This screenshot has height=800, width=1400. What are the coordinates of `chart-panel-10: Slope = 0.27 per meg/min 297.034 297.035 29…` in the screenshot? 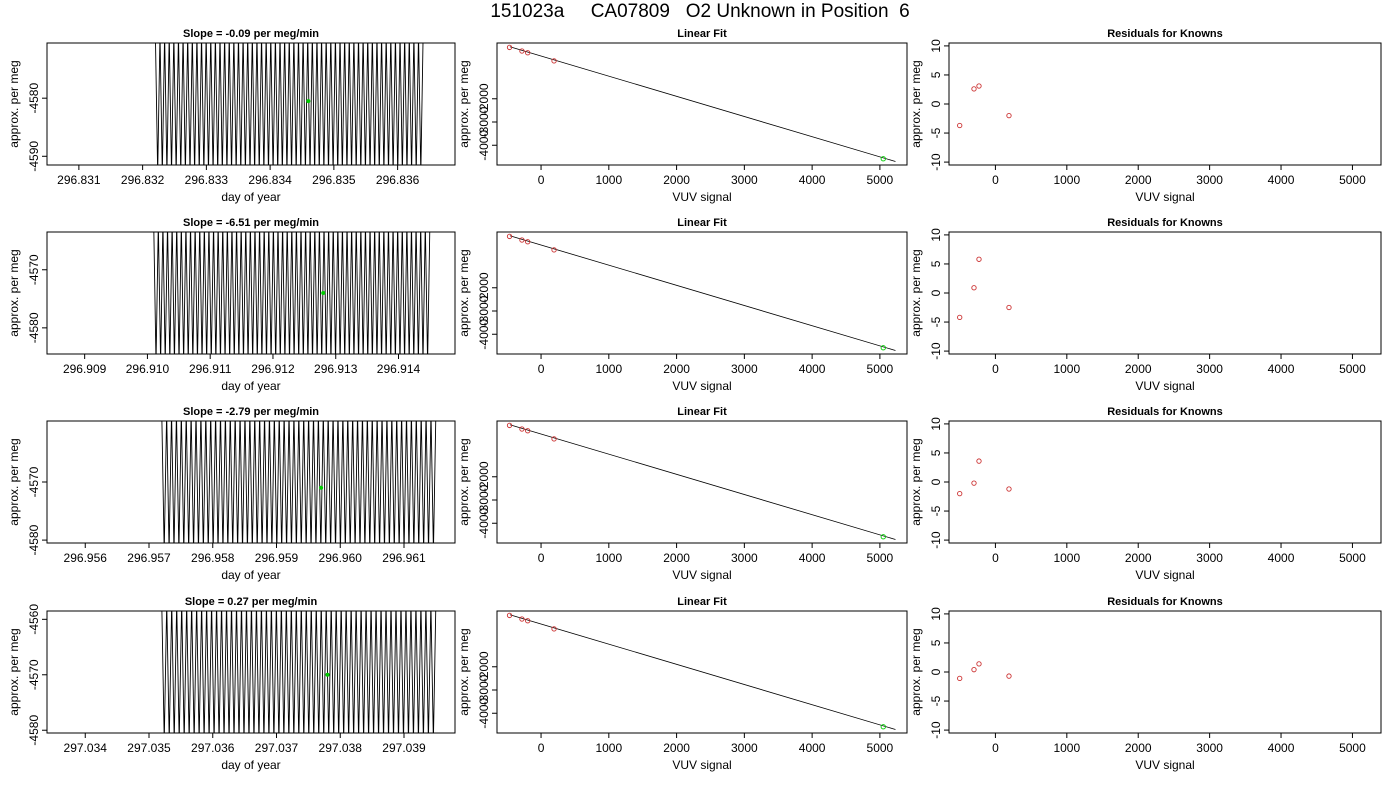 It's located at (231, 684).